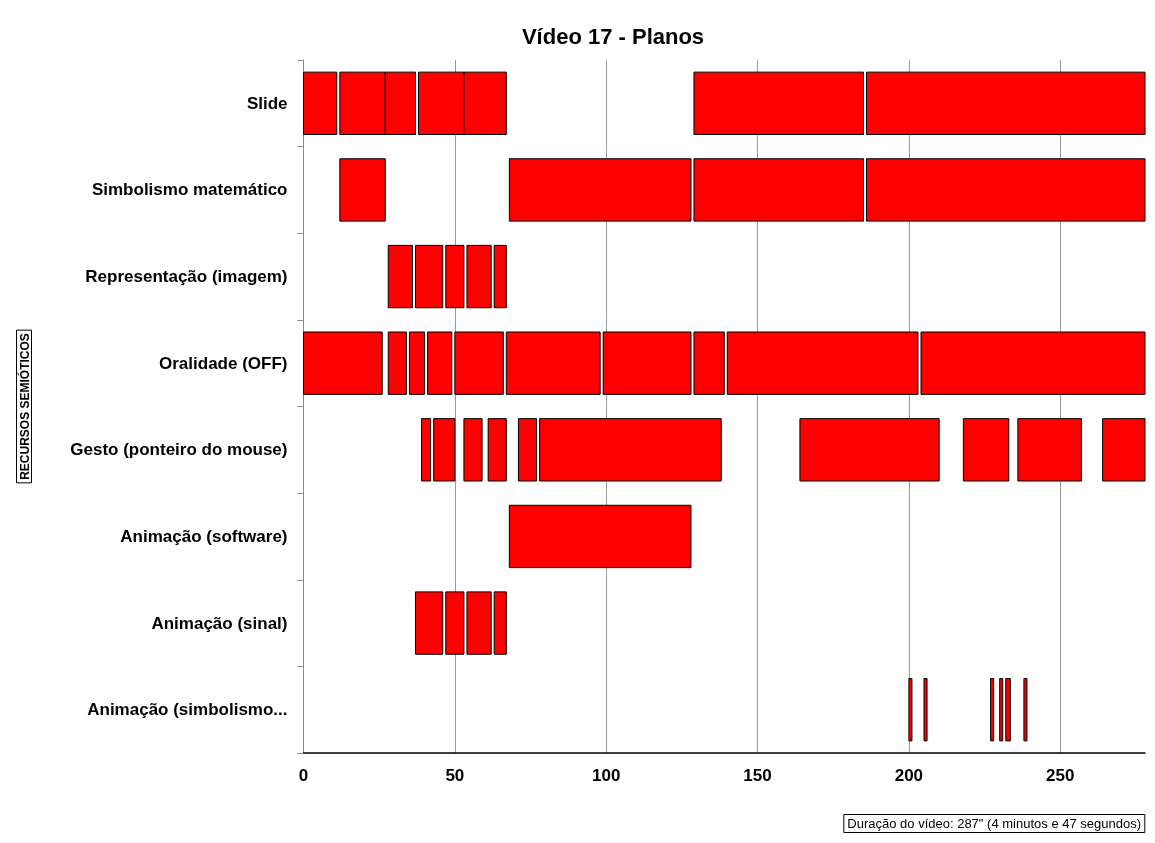 The image size is (1155, 843). Describe the element at coordinates (757, 775) in the screenshot. I see `x-tick-label: 150` at that location.